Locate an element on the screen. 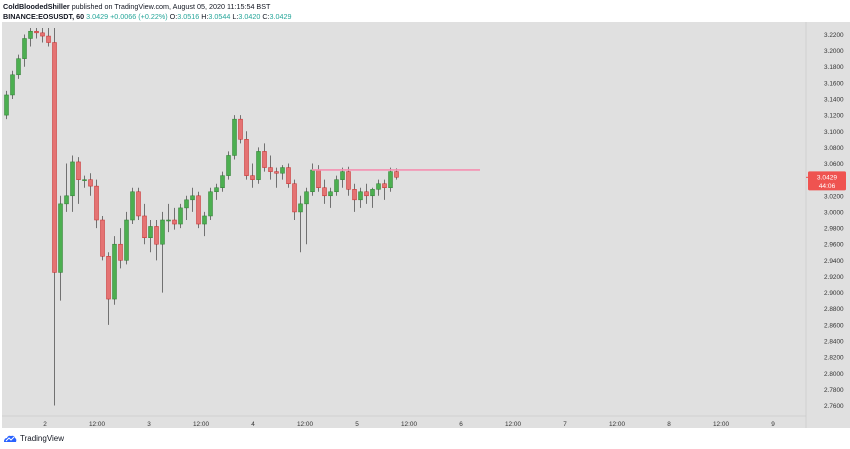  author-name: ColdBloodedShiller is located at coordinates (36, 6).